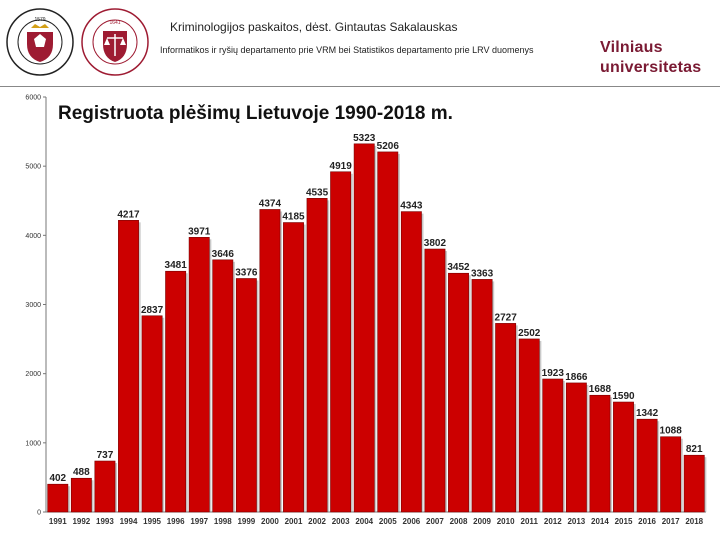 The width and height of the screenshot is (720, 540). Describe the element at coordinates (600, 521) in the screenshot. I see `x-tick-label-2014: 2014` at that location.